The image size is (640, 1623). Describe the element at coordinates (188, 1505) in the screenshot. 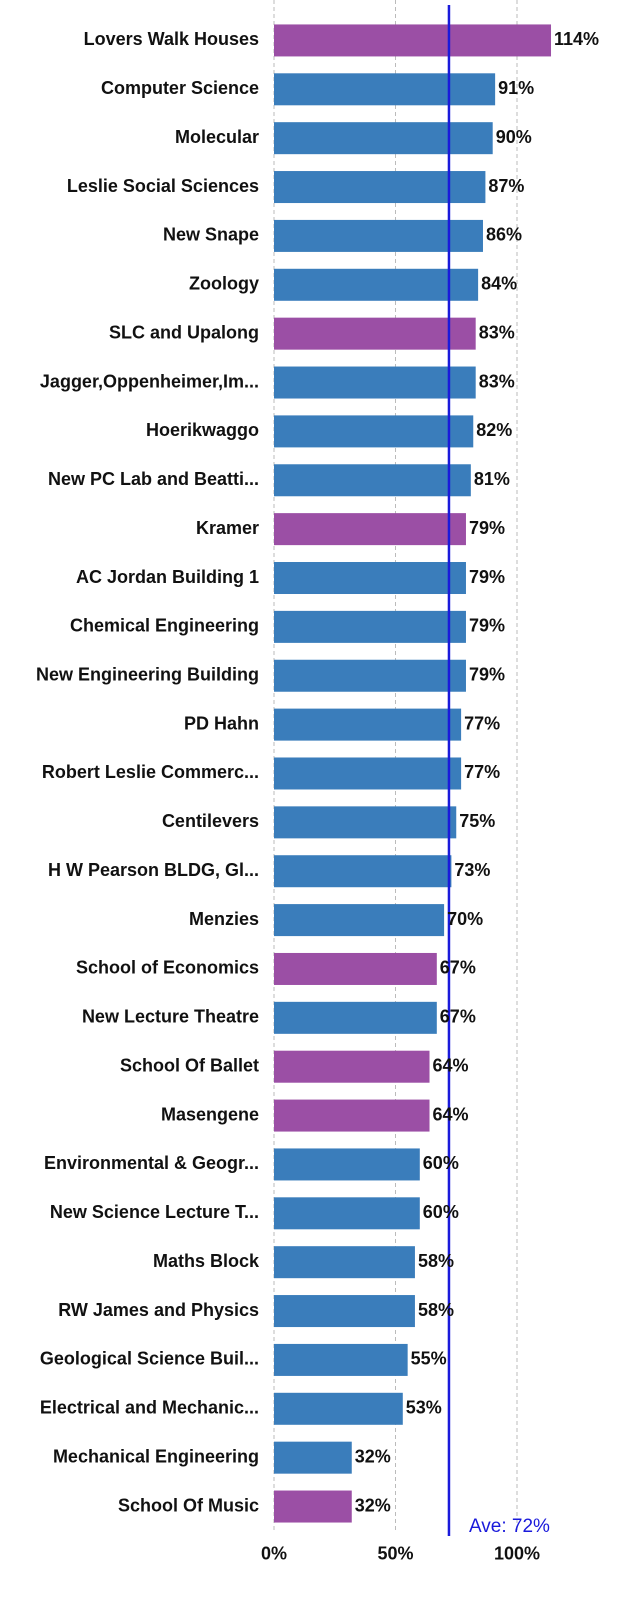

I see `y-tick-label: School Of Music` at that location.